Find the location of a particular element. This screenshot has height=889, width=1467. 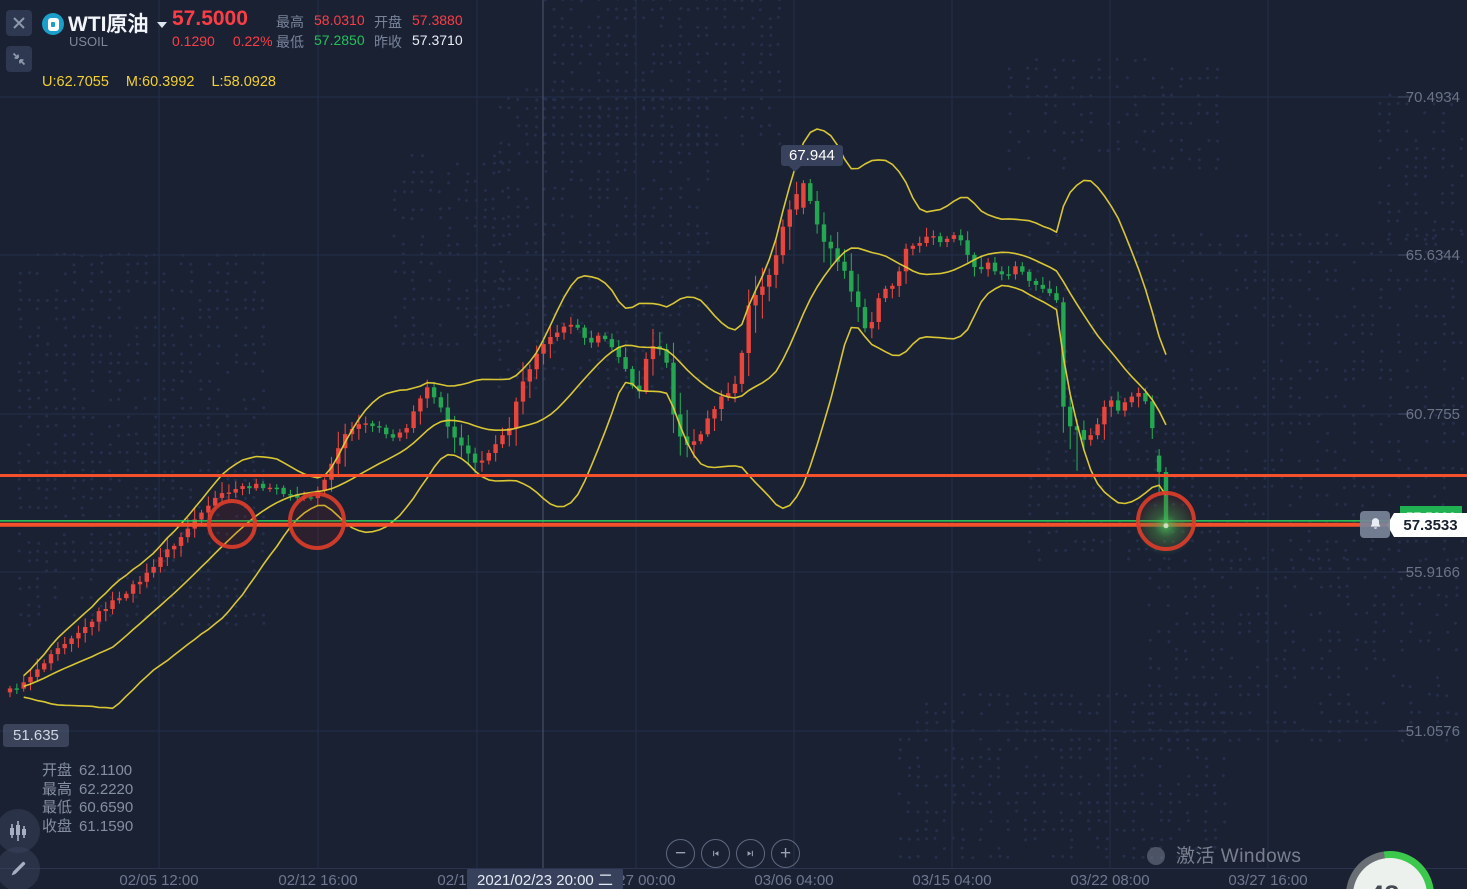

ohlc-high-value: 62.2220 is located at coordinates (106, 789).